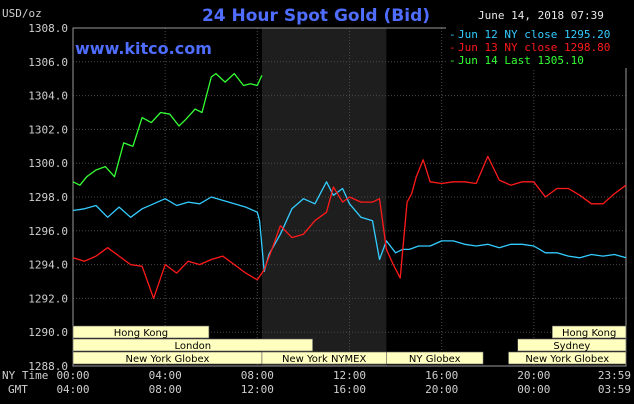  What do you see at coordinates (533, 375) in the screenshot?
I see `ny-tick-label: 20:00` at bounding box center [533, 375].